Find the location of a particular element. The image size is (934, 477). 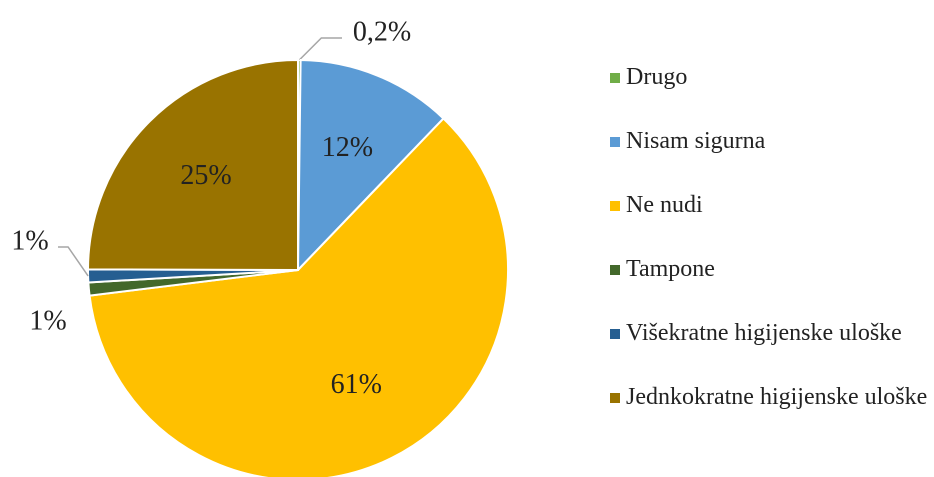

legend-item: Ne nudi is located at coordinates (770, 222).